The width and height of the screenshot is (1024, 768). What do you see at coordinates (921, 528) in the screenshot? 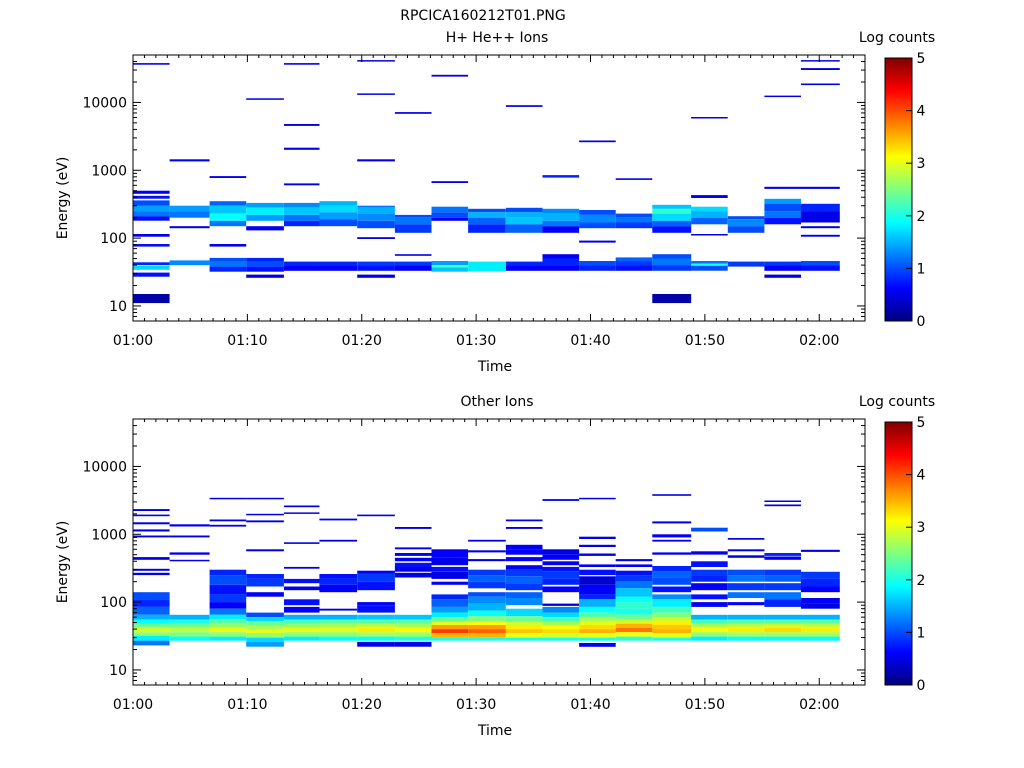
I see `colorbar-tick-label: 3` at bounding box center [921, 528].